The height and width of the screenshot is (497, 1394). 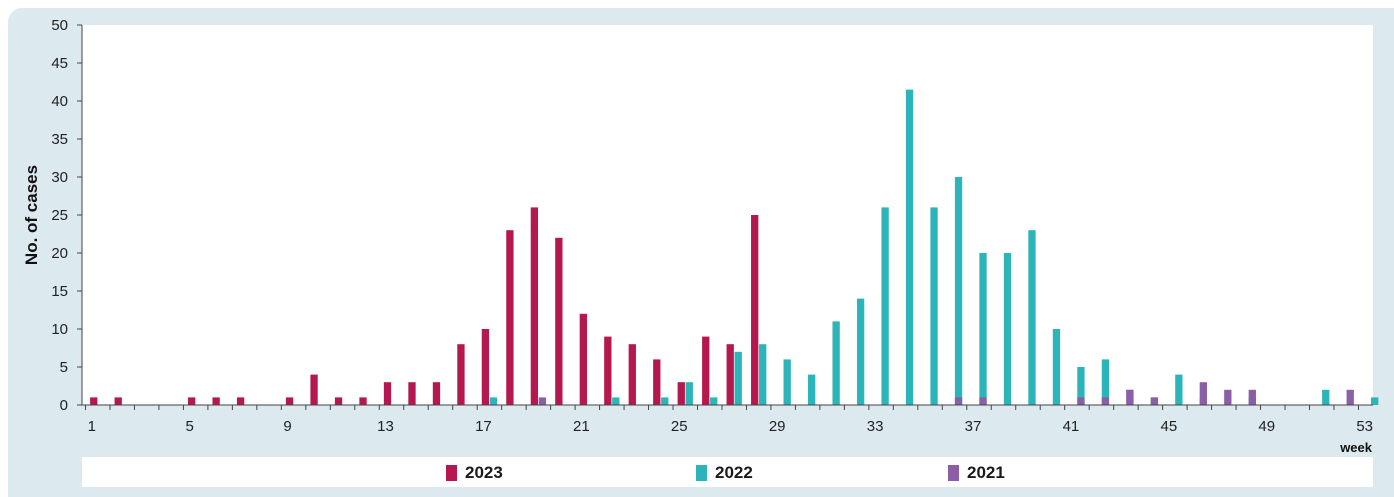 I want to click on legend-label-2022: 2022, so click(x=734, y=472).